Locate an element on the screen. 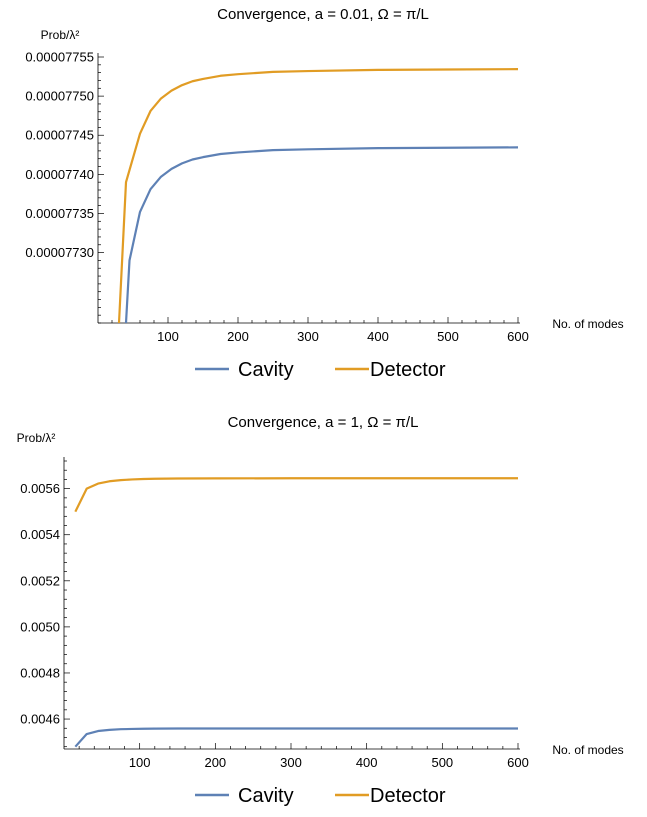  series-line-detector is located at coordinates (296, 495).